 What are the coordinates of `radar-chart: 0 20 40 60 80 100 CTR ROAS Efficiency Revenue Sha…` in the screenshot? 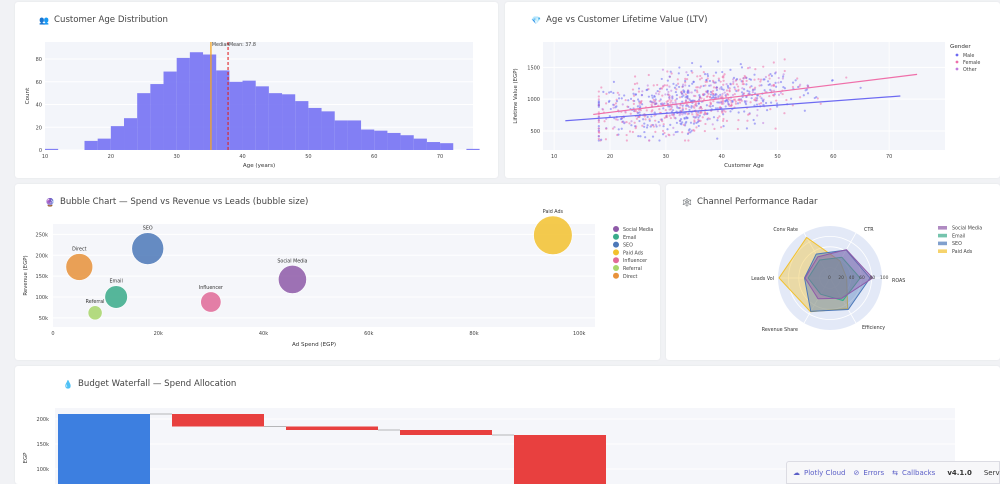 It's located at (833, 272).